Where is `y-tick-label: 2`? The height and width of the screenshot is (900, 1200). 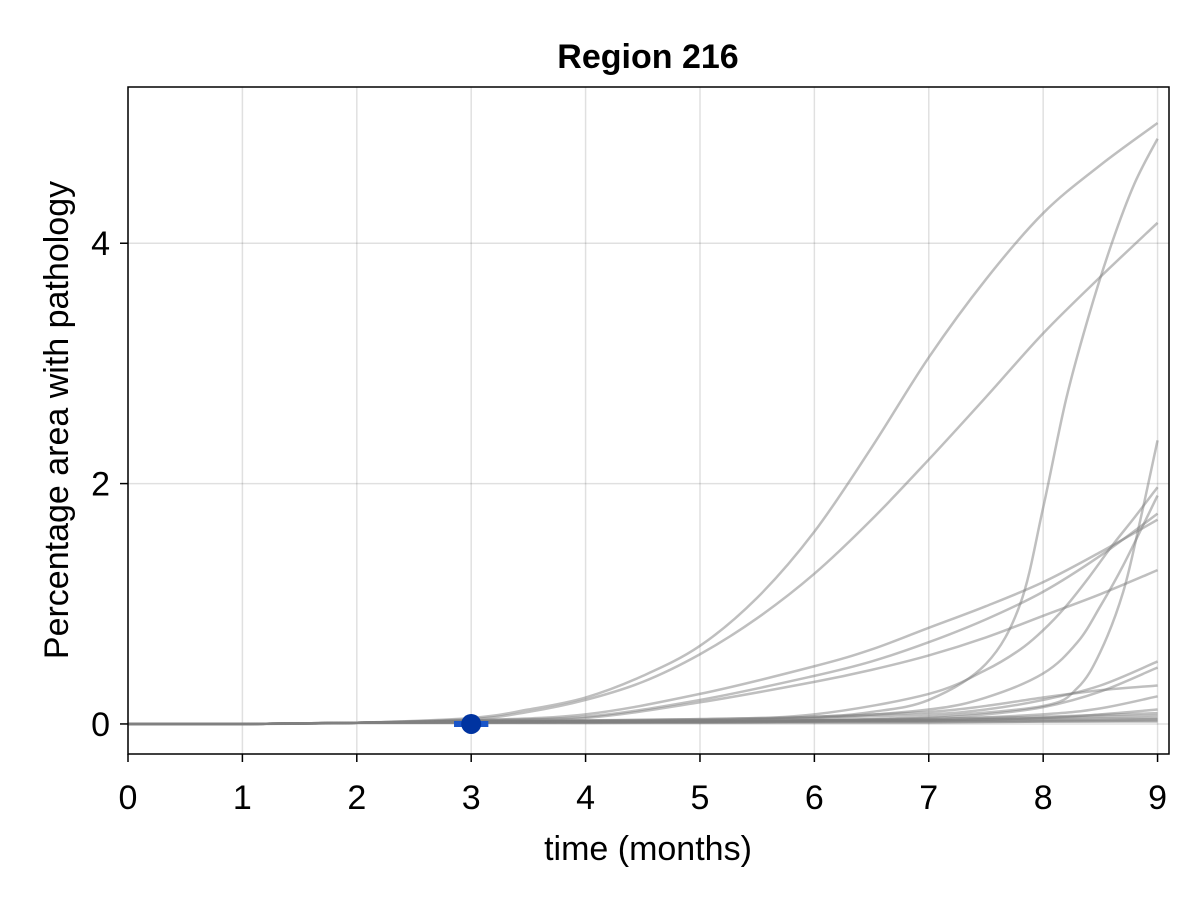 y-tick-label: 2 is located at coordinates (100, 485).